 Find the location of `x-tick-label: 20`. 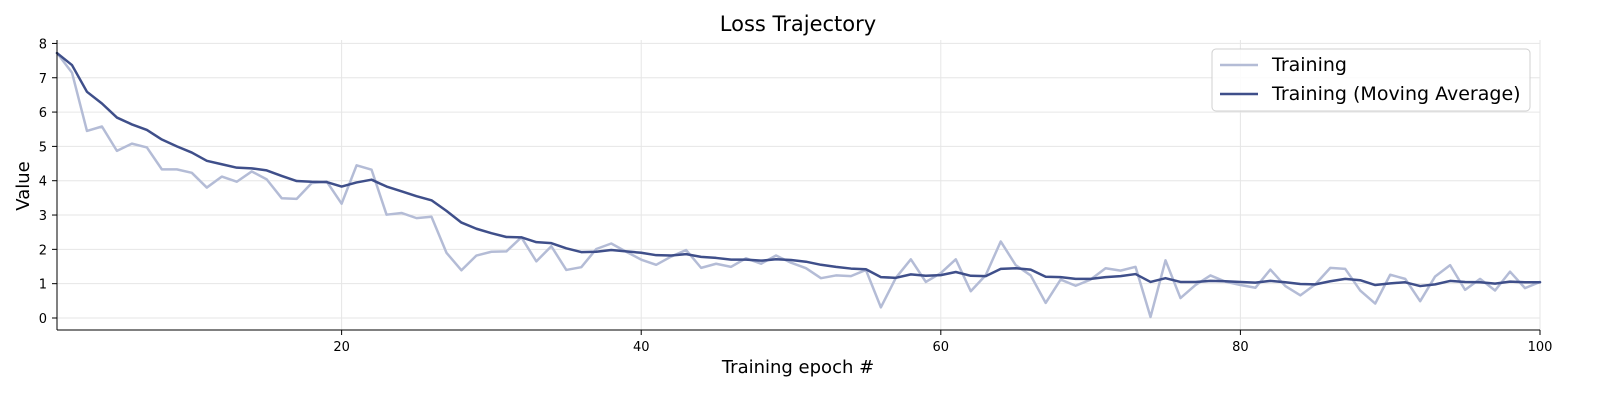

x-tick-label: 20 is located at coordinates (341, 347).